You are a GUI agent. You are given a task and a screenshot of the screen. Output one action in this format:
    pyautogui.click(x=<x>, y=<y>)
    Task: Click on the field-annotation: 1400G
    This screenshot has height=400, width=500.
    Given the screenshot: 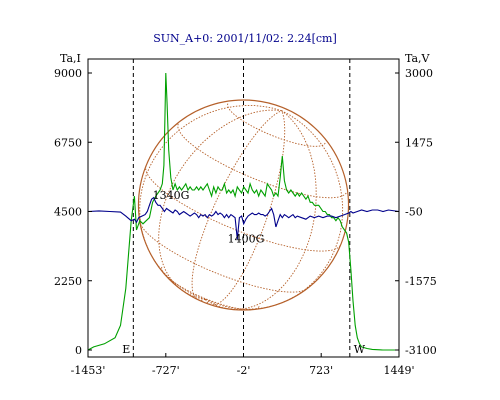 What is the action you would take?
    pyautogui.click(x=246, y=238)
    